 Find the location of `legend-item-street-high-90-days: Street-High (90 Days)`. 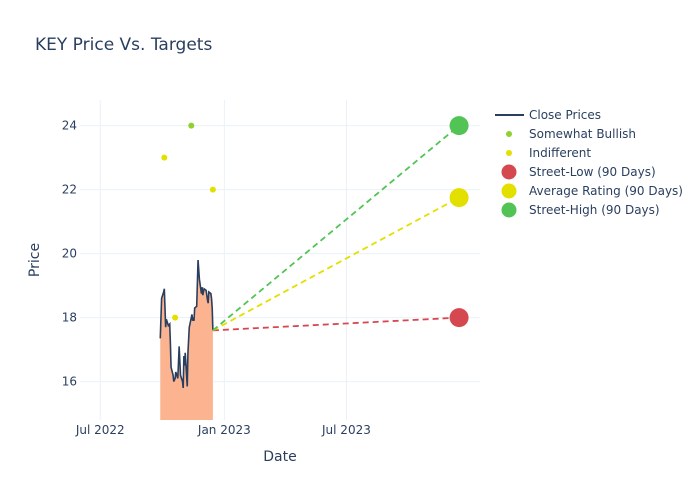

legend-item-street-high-90-days: Street-High (90 Days) is located at coordinates (580, 210).